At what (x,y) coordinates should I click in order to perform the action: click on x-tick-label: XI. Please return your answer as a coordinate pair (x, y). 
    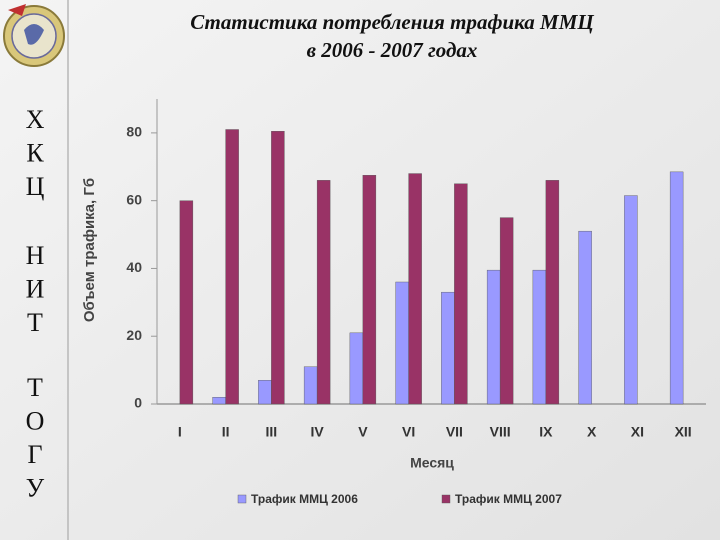
    Looking at the image, I should click on (637, 432).